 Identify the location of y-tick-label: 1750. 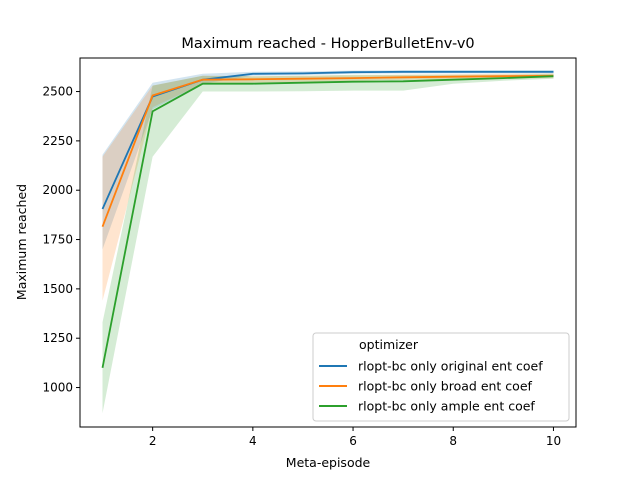
(57, 240).